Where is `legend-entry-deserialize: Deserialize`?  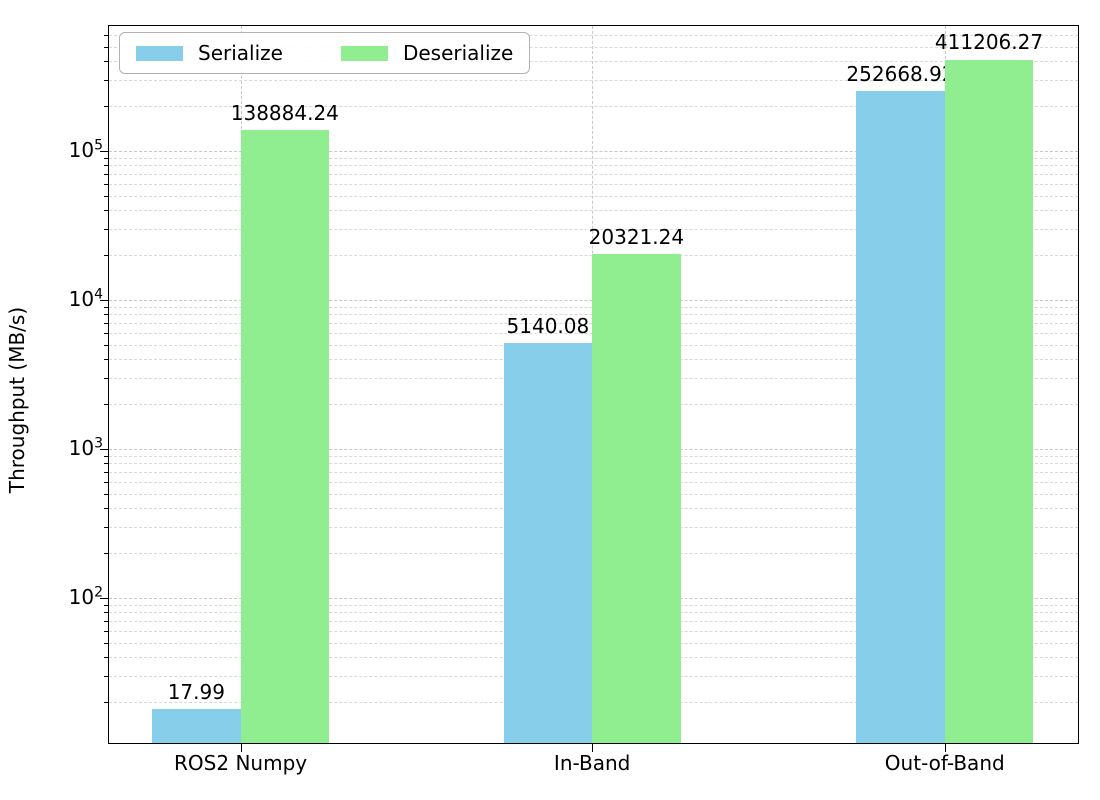
legend-entry-deserialize: Deserialize is located at coordinates (427, 53).